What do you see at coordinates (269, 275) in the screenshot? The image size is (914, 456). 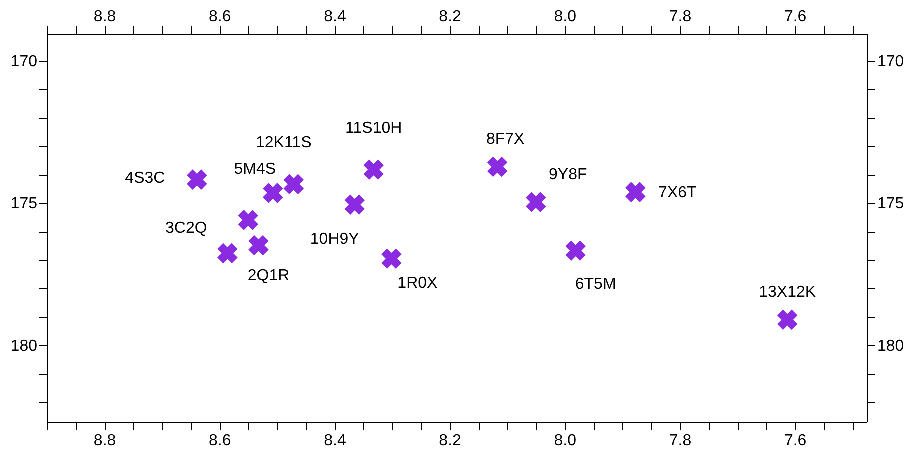 I see `annotation: 2Q1R` at bounding box center [269, 275].